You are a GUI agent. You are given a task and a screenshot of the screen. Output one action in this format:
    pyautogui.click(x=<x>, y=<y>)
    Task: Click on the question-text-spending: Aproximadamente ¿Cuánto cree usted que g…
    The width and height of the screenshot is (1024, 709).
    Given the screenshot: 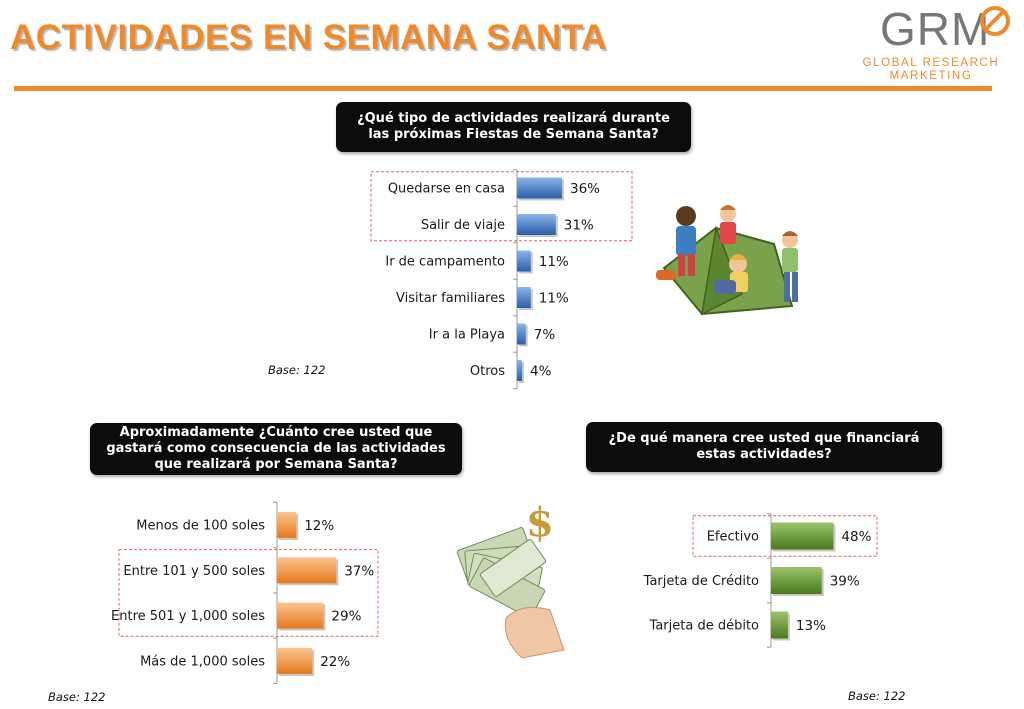 What is the action you would take?
    pyautogui.click(x=276, y=448)
    